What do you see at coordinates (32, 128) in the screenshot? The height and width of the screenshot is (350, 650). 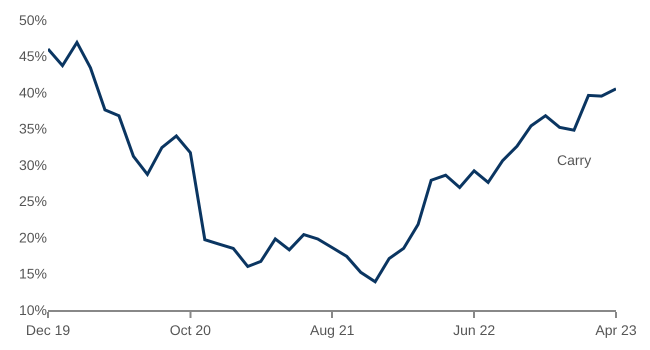 I see `y-tick-label: 35%` at bounding box center [32, 128].